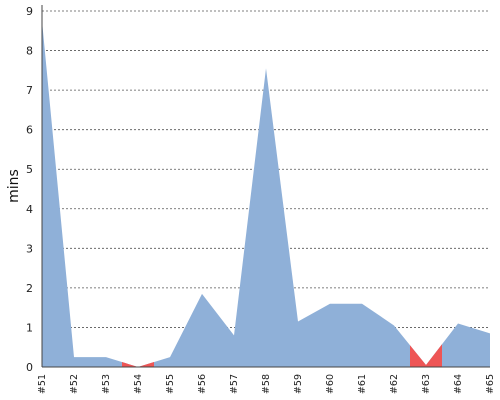  What do you see at coordinates (29, 288) in the screenshot?
I see `y-tick-label: 2` at bounding box center [29, 288].